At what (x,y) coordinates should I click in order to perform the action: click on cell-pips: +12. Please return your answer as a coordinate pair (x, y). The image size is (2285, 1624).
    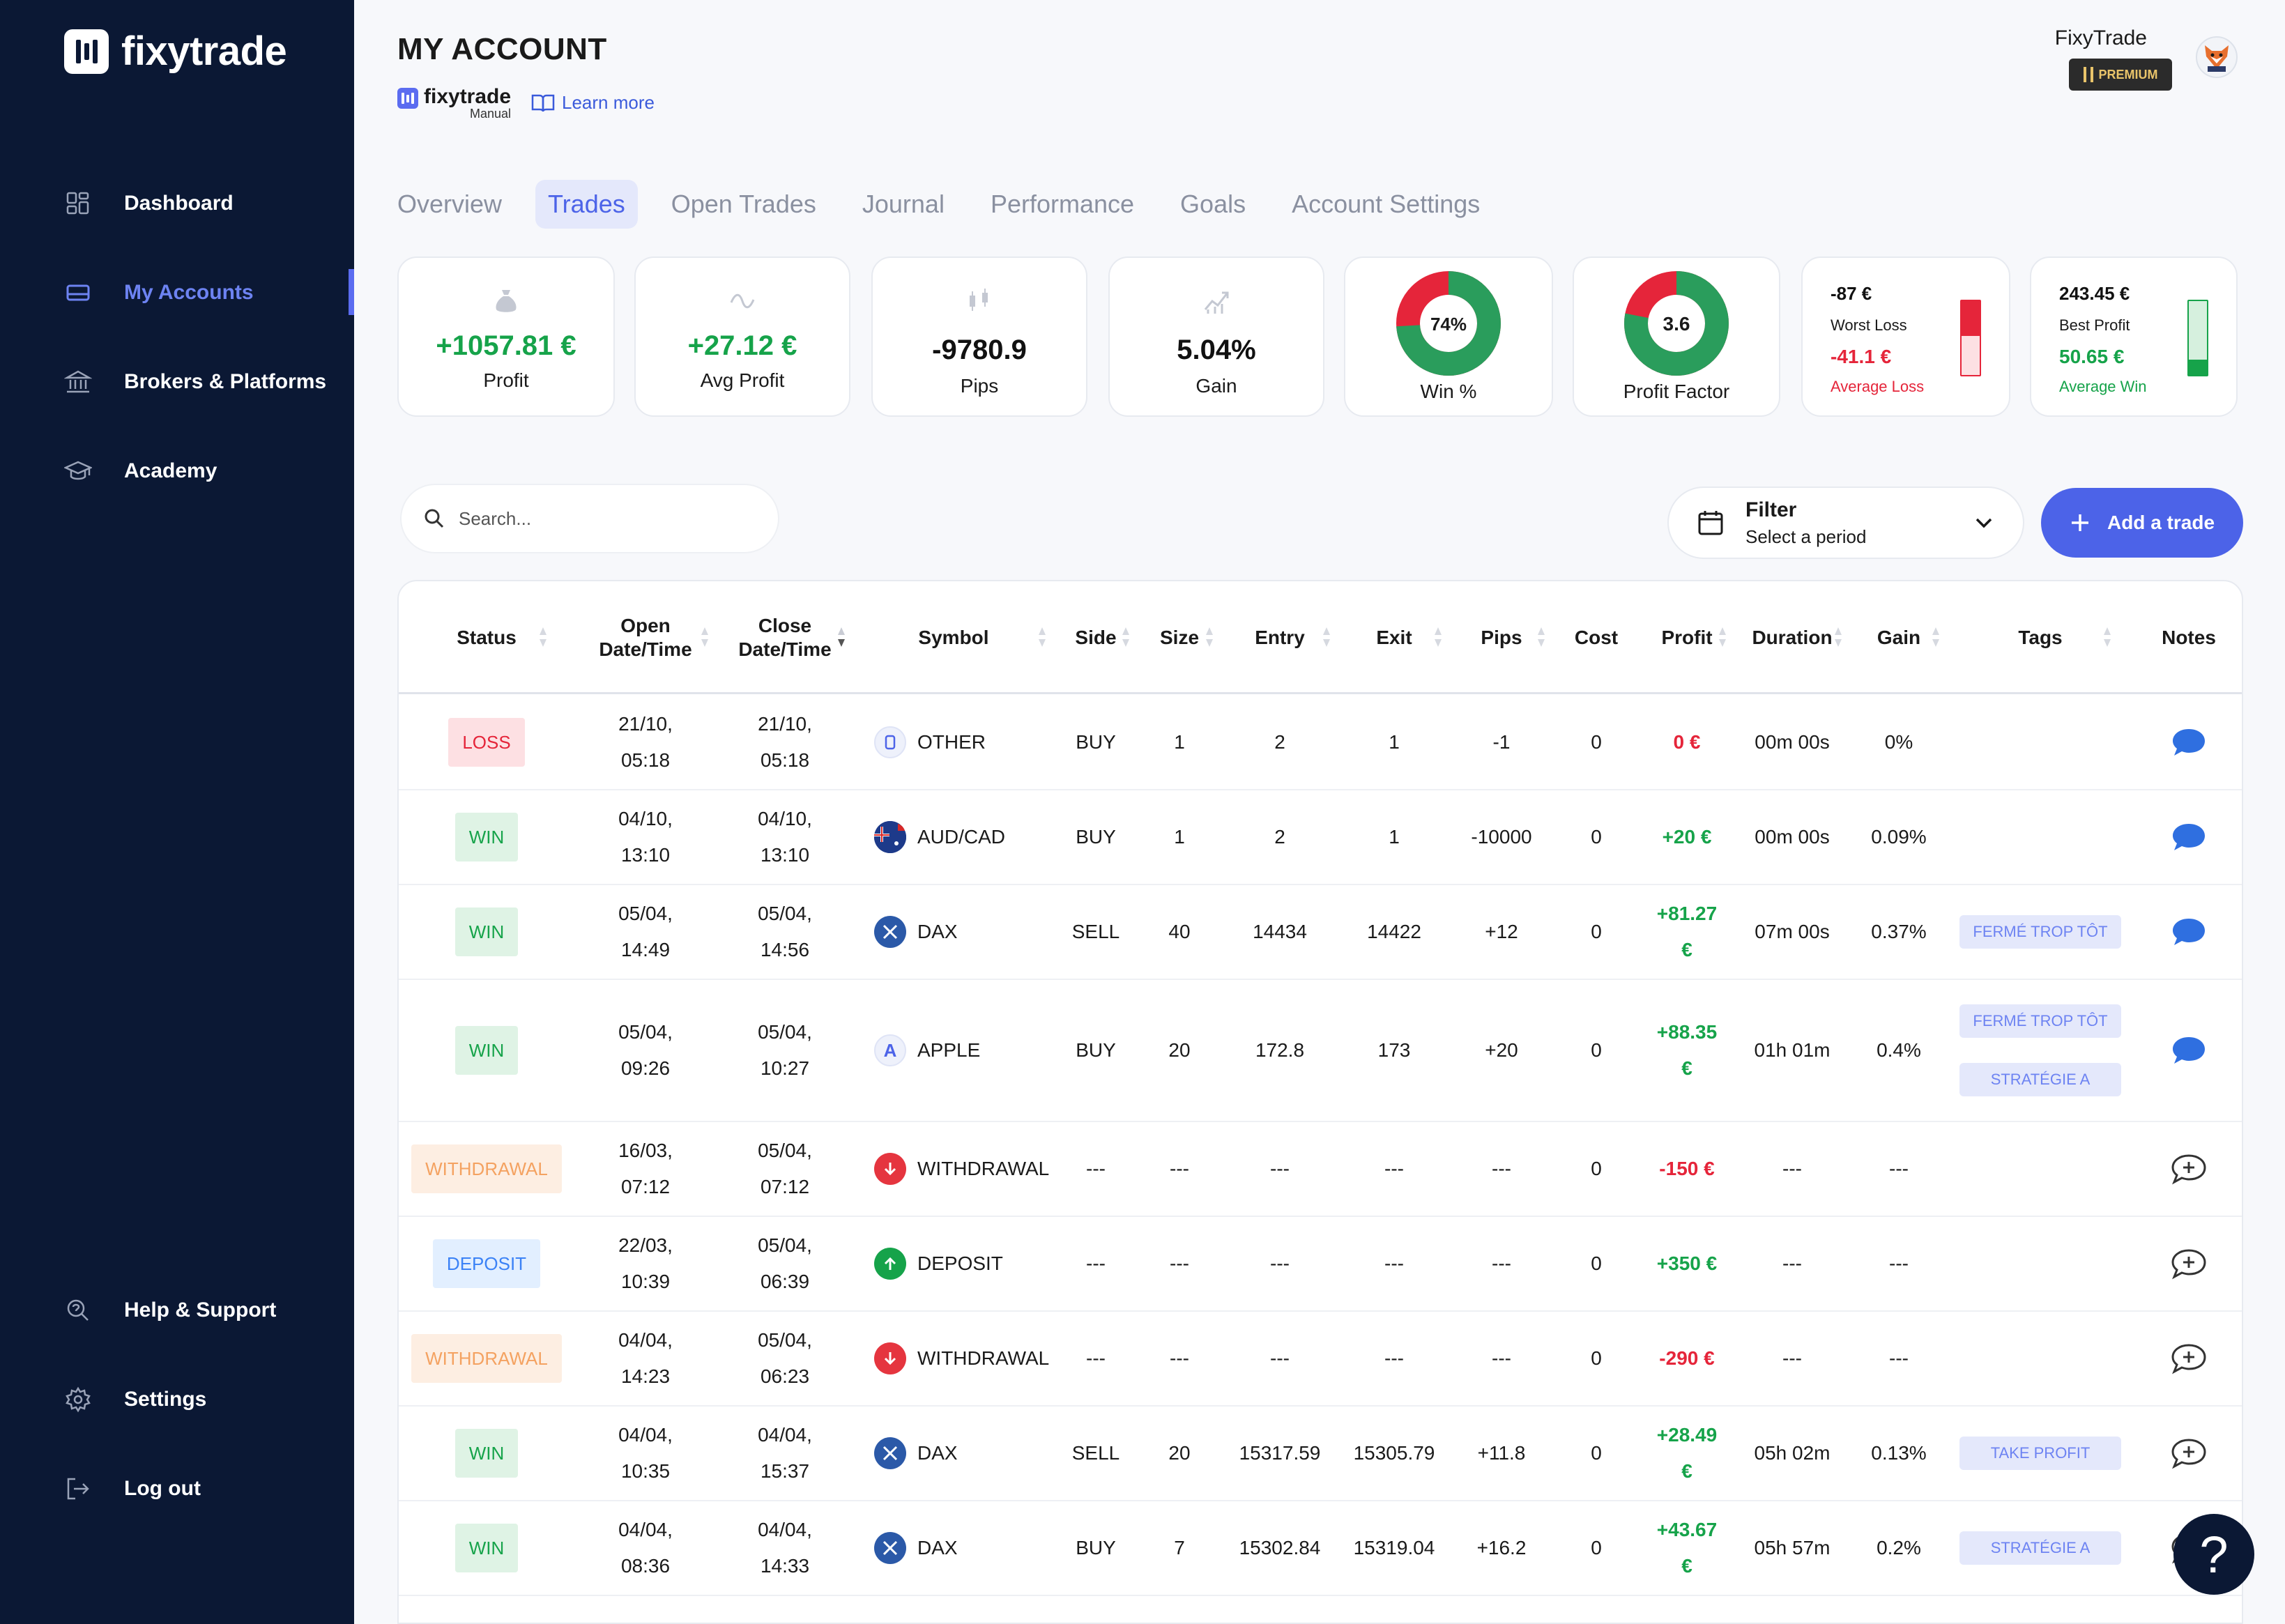
    Looking at the image, I should click on (1501, 931).